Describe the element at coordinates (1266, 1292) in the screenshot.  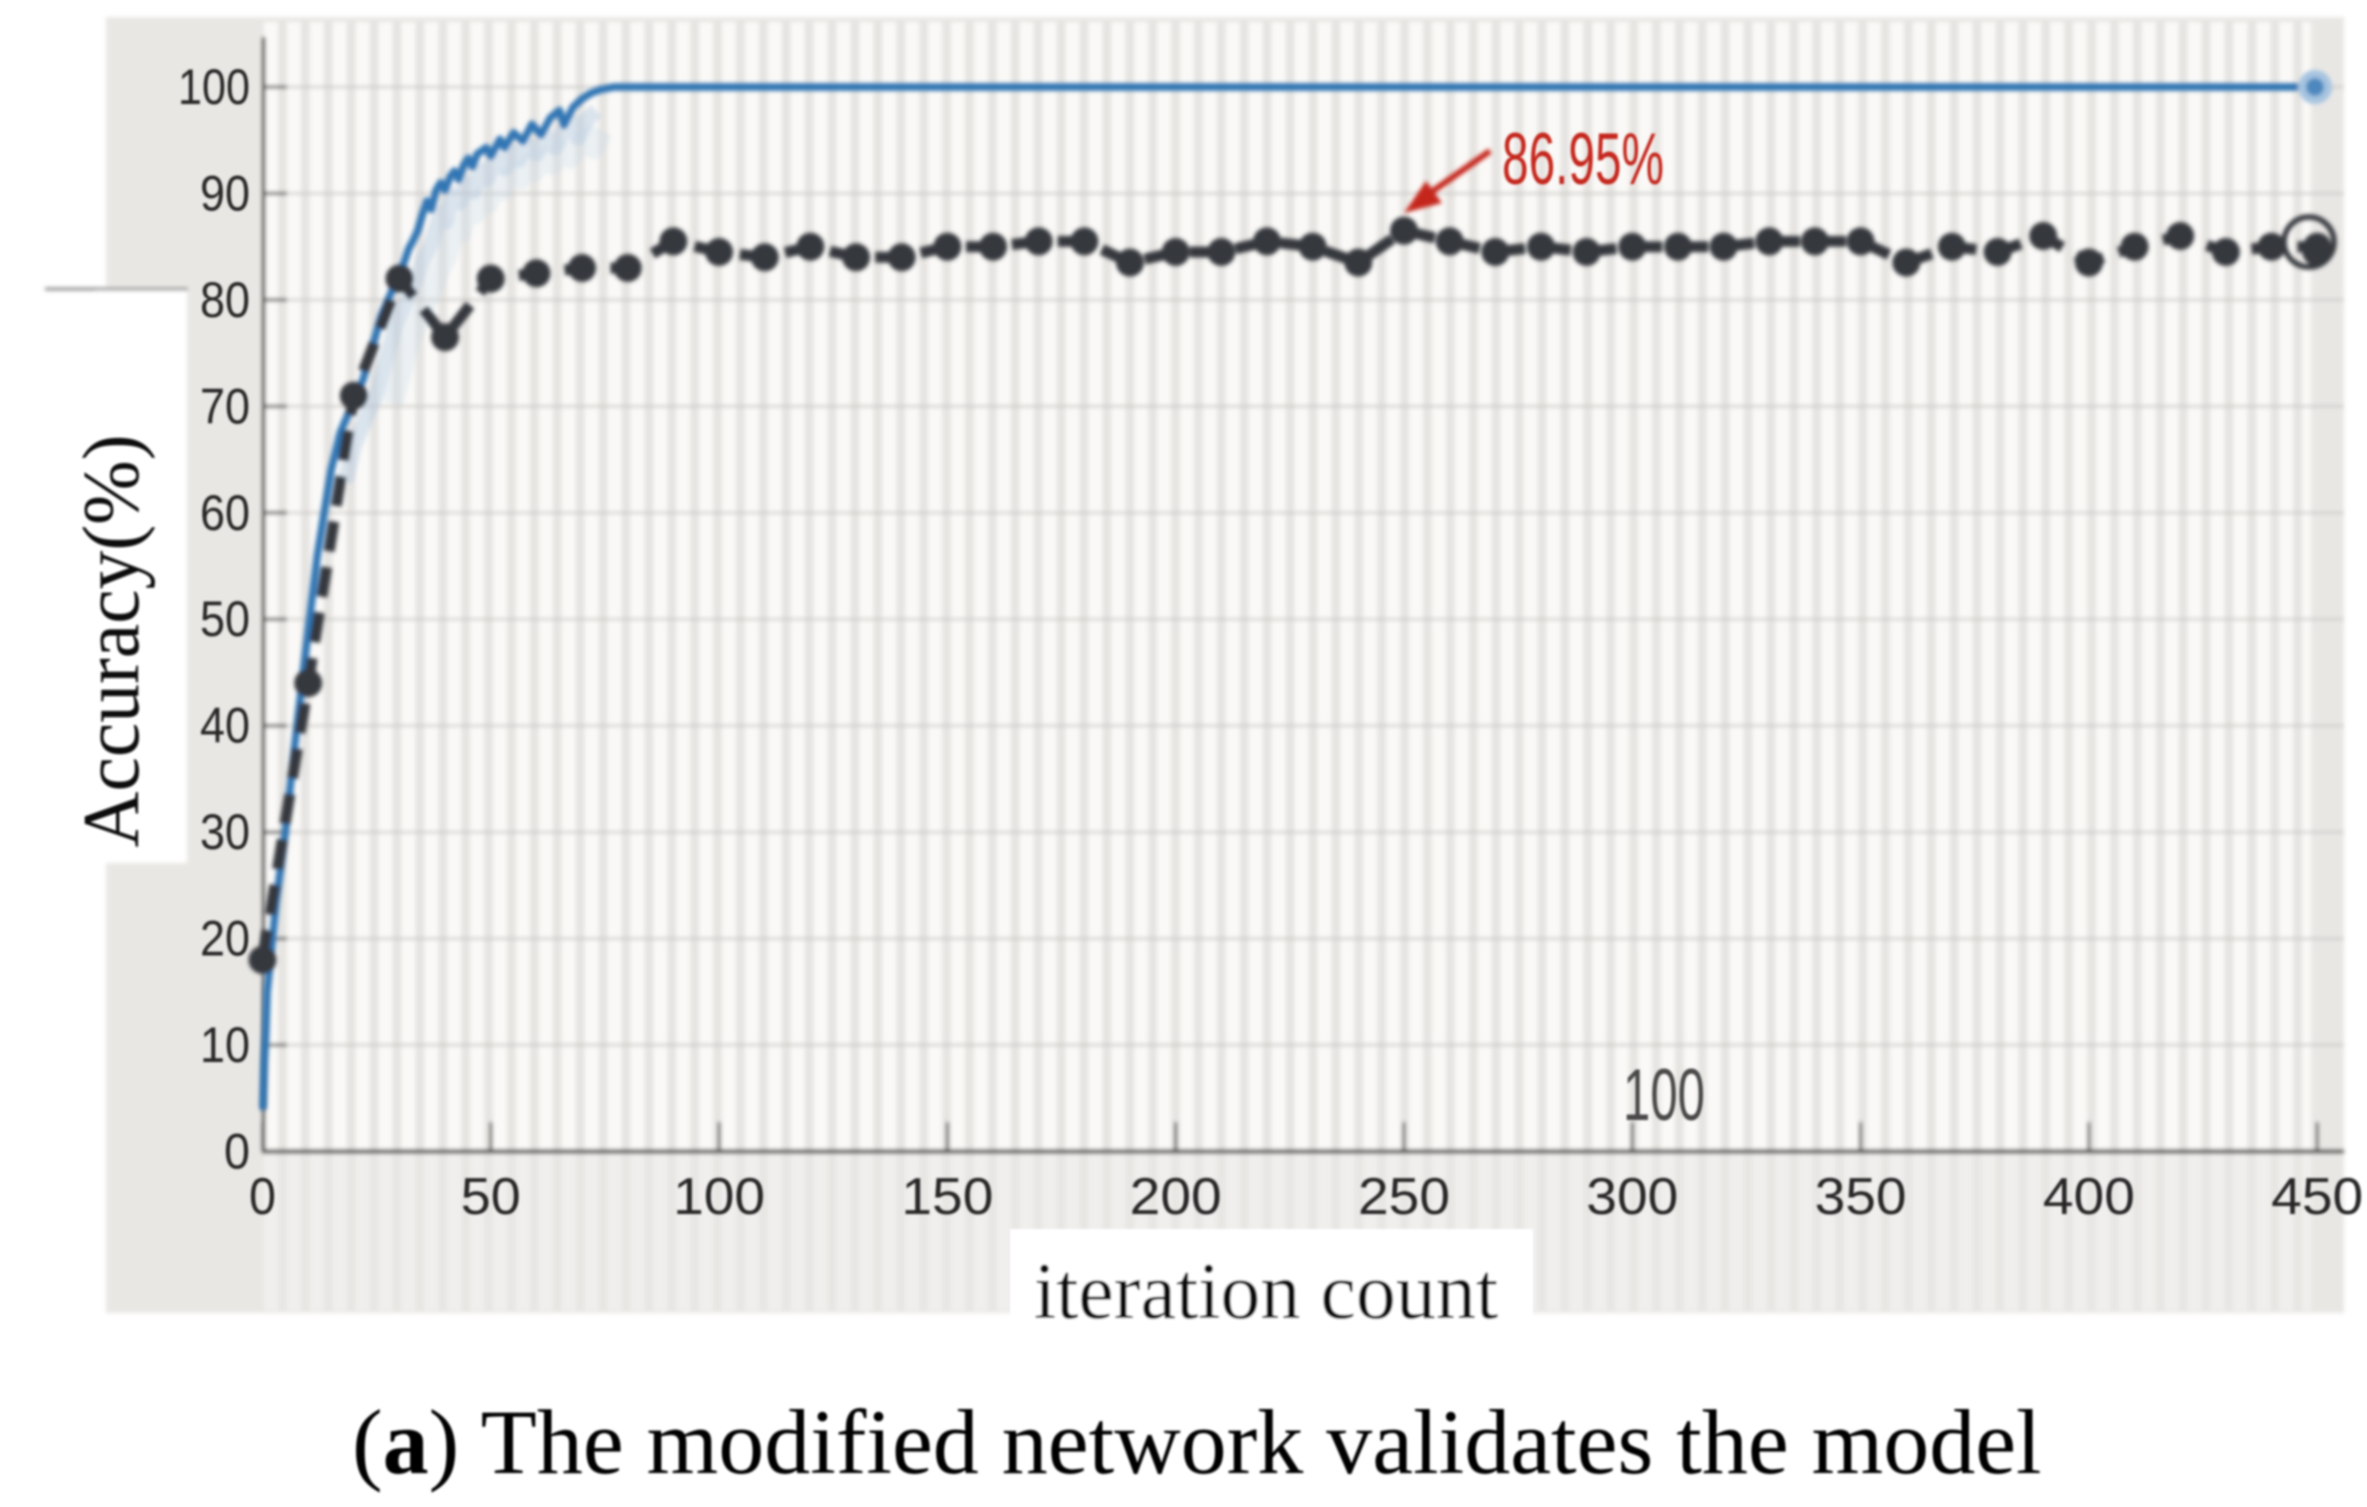
I see `svg-text: iteration count` at that location.